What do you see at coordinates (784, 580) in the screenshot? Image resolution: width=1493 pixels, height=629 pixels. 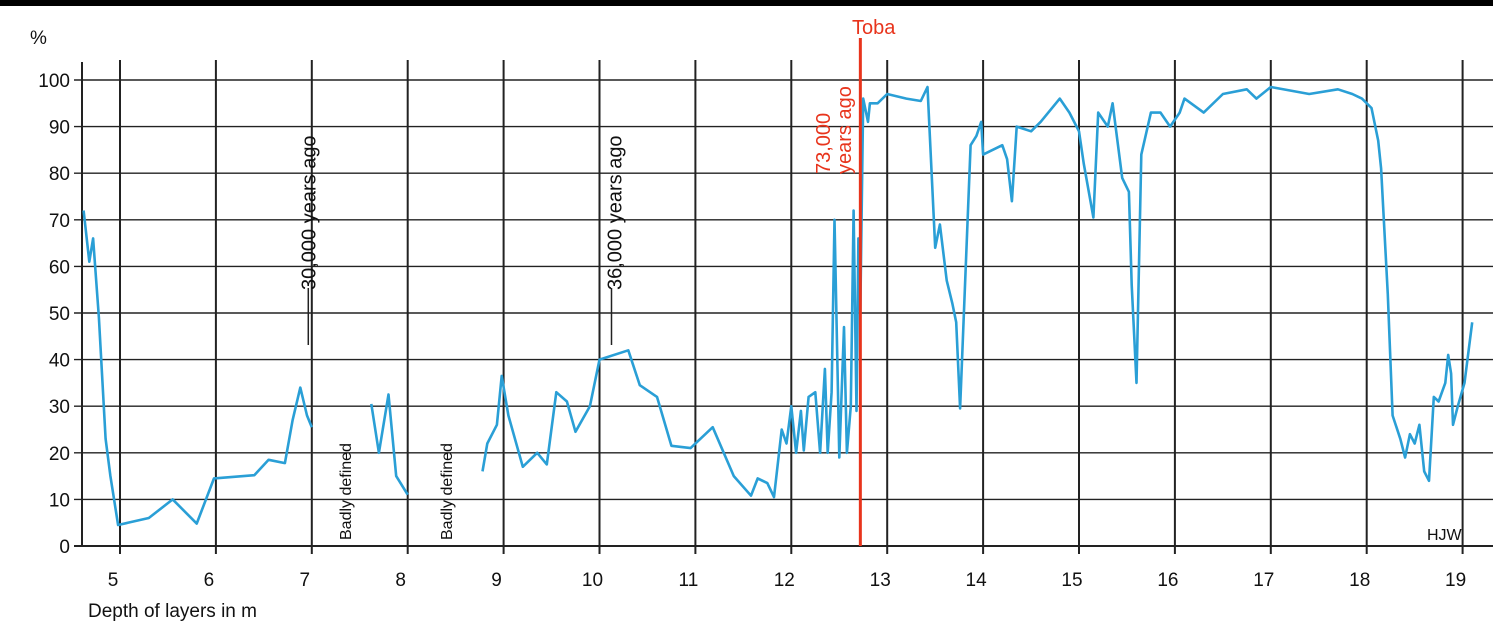 I see `x-tick-12: 12` at bounding box center [784, 580].